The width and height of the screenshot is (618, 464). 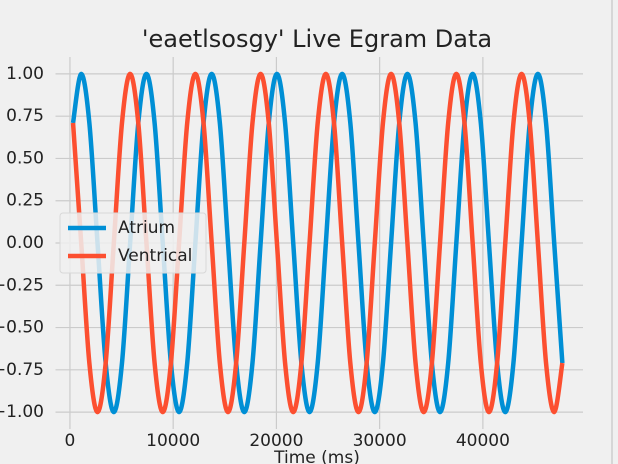 What do you see at coordinates (25, 74) in the screenshot?
I see `y-tick-label: 1.00` at bounding box center [25, 74].